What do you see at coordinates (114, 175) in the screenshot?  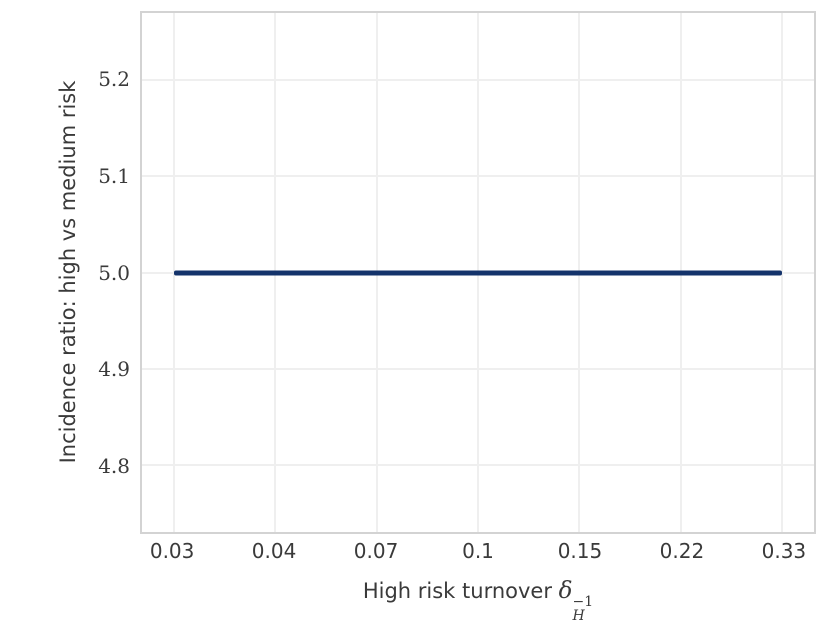 I see `y-tick-label: 5.1` at bounding box center [114, 175].